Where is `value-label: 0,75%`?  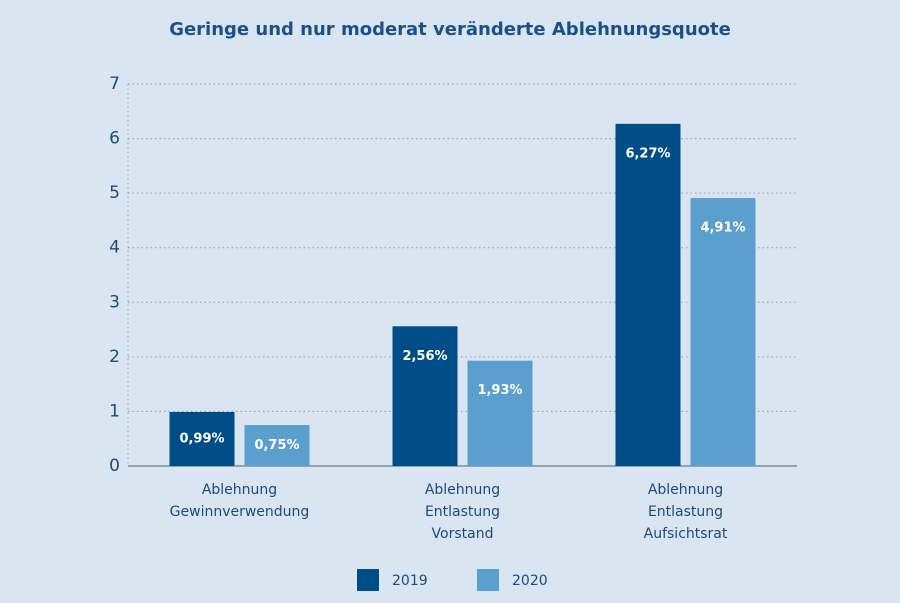
value-label: 0,75% is located at coordinates (276, 445).